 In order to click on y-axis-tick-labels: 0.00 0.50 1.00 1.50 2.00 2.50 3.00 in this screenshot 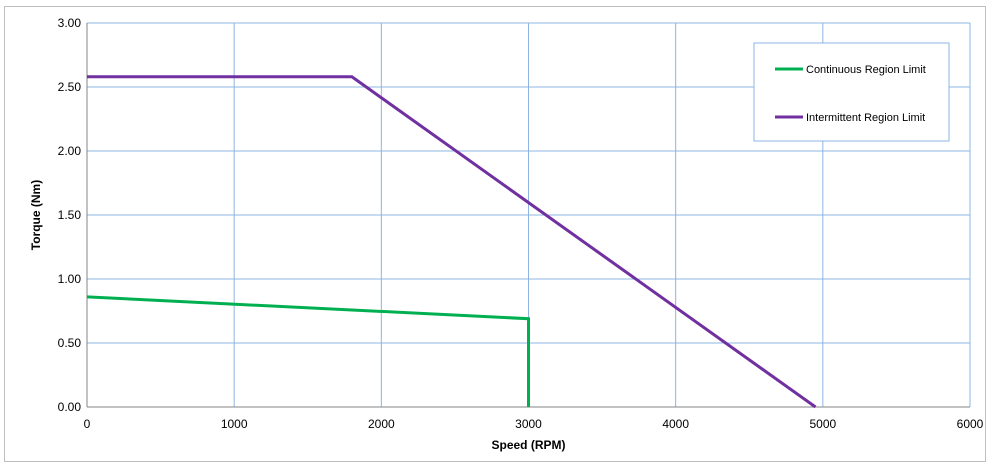, I will do `click(70, 215)`.